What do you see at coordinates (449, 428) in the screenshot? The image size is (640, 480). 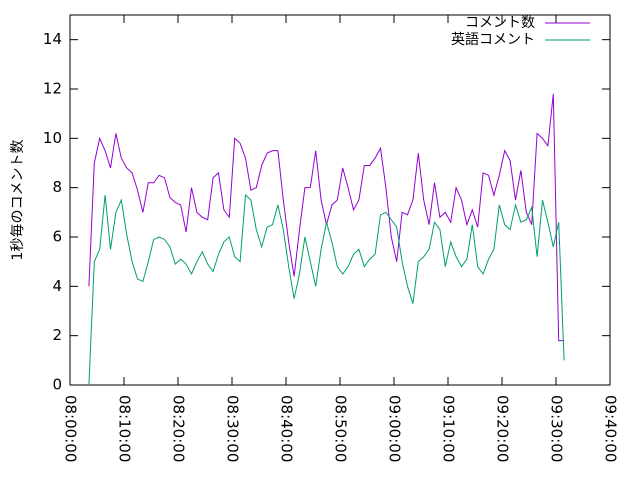 I see `x-tick-label: 09:10:00` at bounding box center [449, 428].